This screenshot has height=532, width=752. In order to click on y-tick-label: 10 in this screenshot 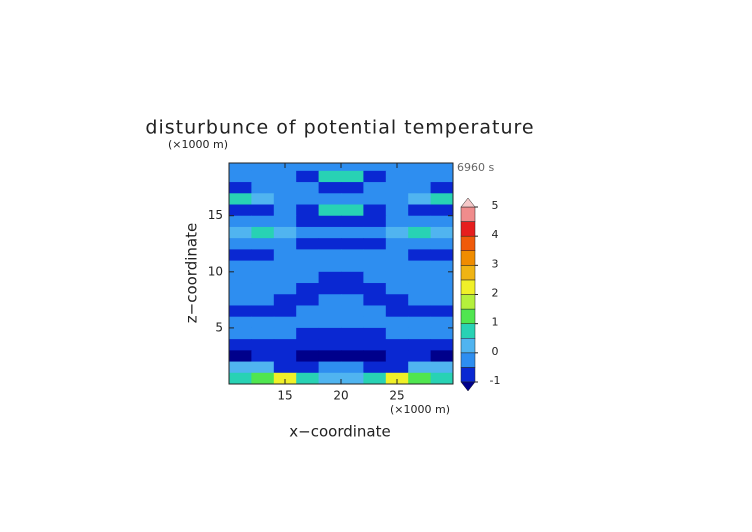, I will do `click(215, 271)`.